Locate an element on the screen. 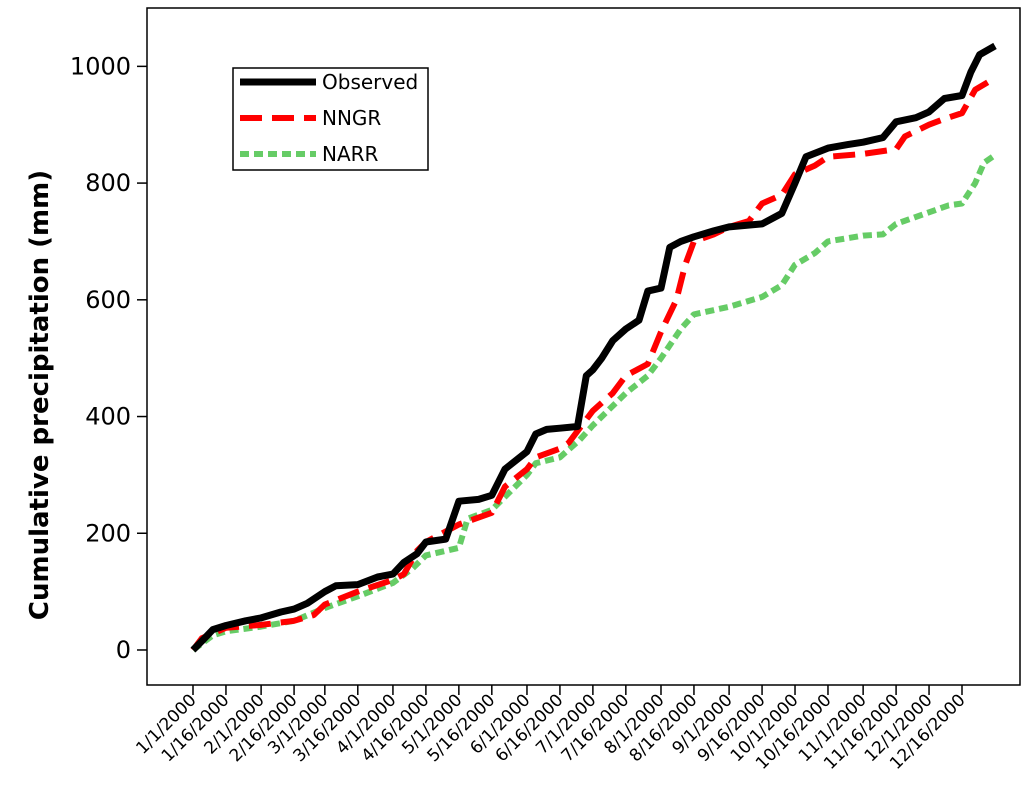  y-tick-label: 800 is located at coordinates (108, 183).